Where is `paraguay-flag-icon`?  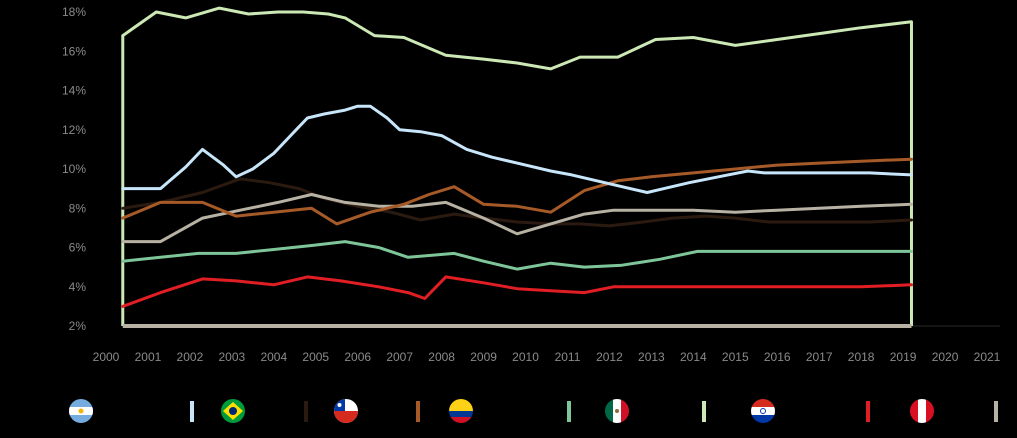
paraguay-flag-icon is located at coordinates (763, 411).